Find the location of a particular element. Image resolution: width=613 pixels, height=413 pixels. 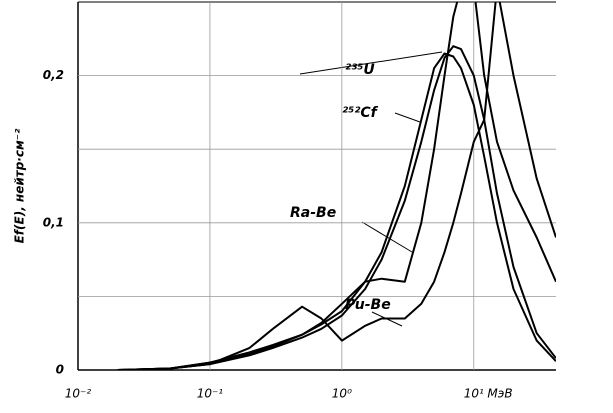

x-tick-label: 10⁰ is located at coordinates (342, 394).